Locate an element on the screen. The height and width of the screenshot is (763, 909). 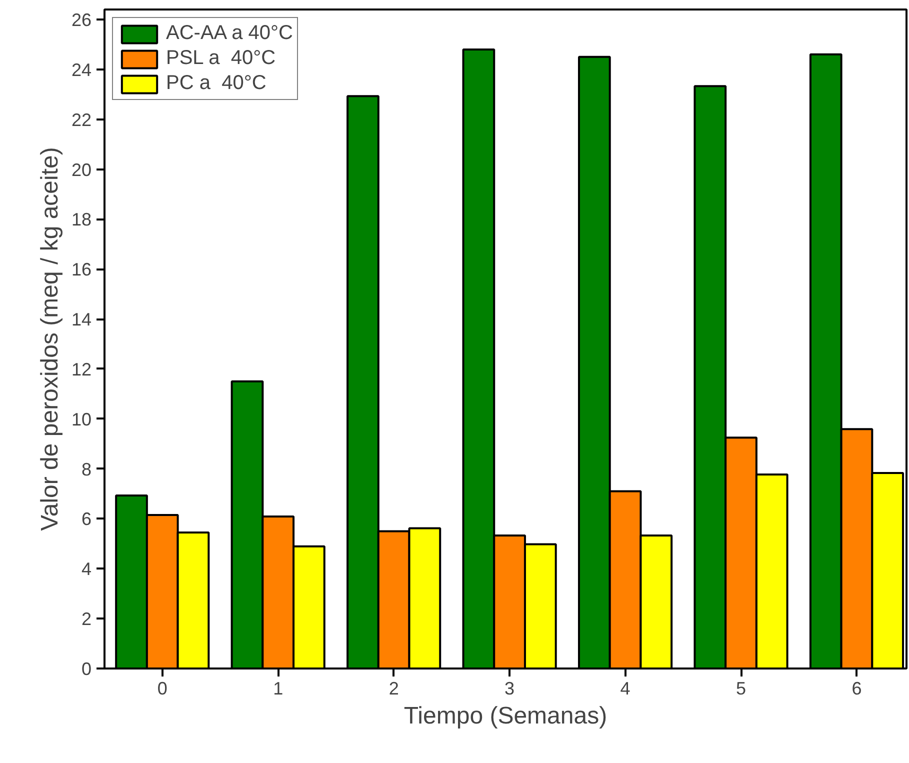
y-tick-label: 2 is located at coordinates (86, 619).